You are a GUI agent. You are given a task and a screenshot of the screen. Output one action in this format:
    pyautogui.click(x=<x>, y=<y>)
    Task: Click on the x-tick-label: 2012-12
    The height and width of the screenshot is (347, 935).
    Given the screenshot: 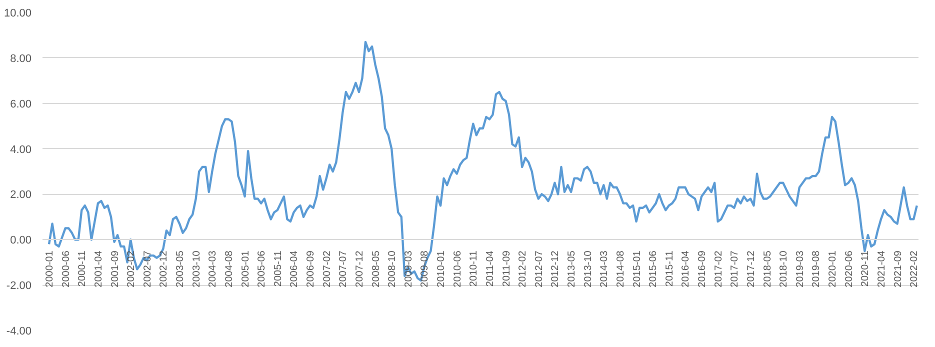 What is the action you would take?
    pyautogui.click(x=556, y=269)
    